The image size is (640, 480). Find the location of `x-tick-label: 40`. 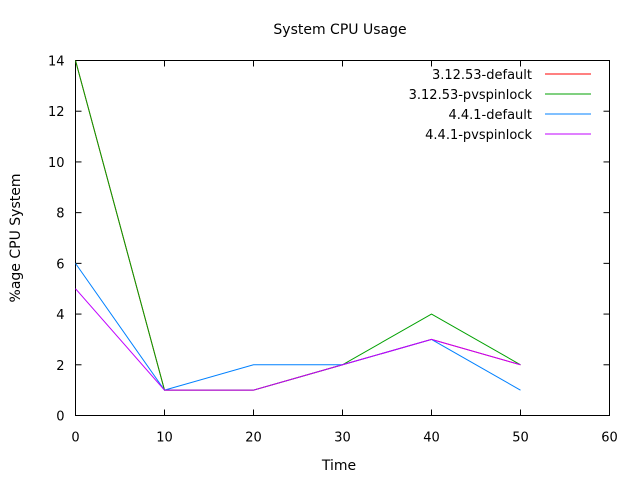

x-tick-label: 40 is located at coordinates (431, 438).